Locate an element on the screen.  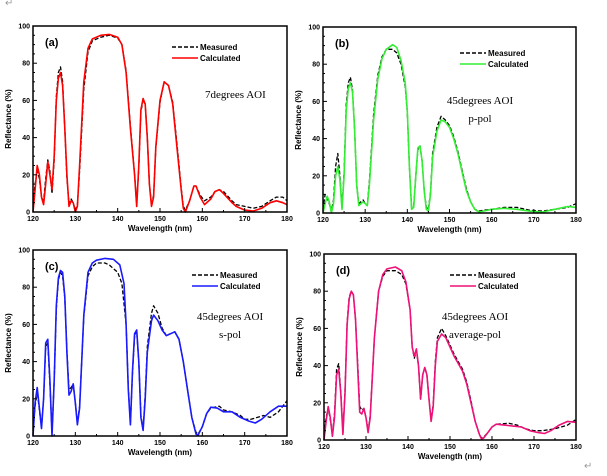
panel-label: (b) is located at coordinates (342, 44).